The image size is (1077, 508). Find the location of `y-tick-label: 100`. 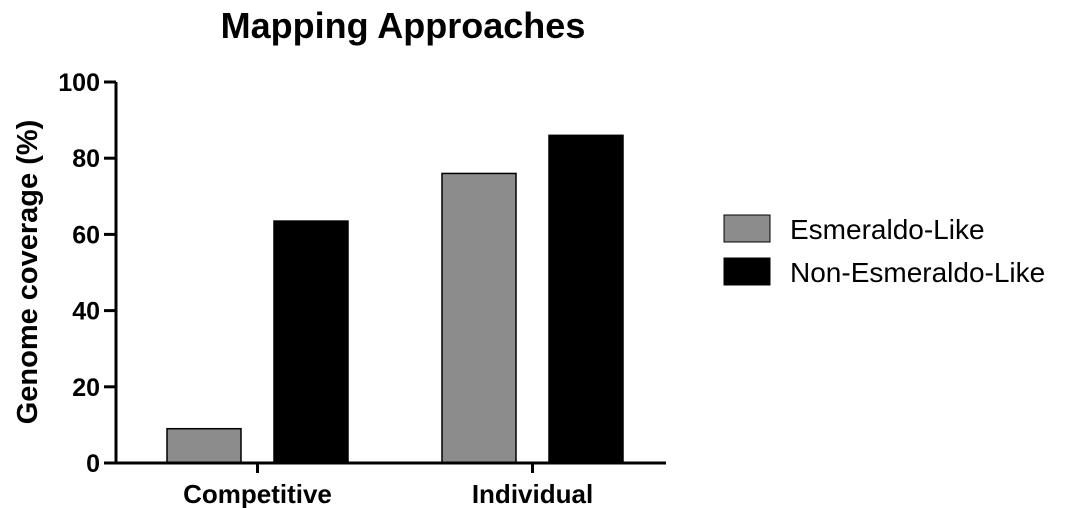

y-tick-label: 100 is located at coordinates (79, 83).